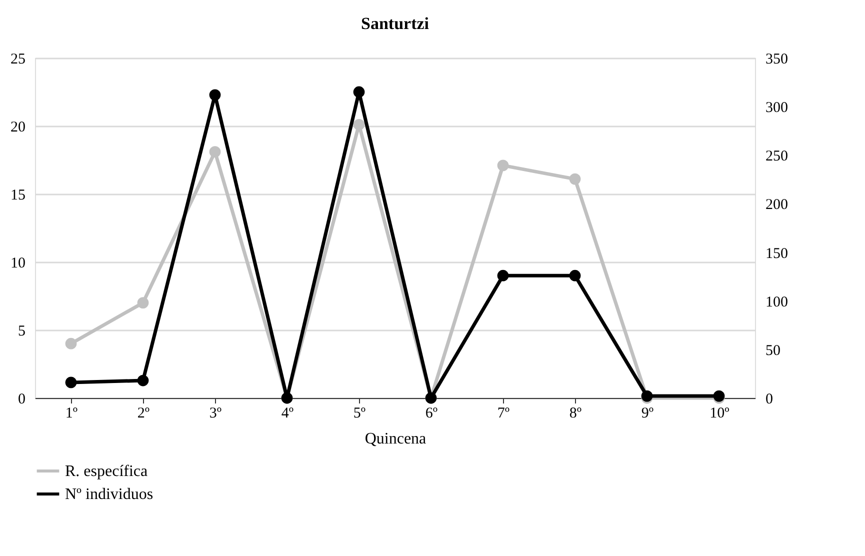 The height and width of the screenshot is (556, 865). I want to click on x-tick-label: 10º, so click(720, 414).